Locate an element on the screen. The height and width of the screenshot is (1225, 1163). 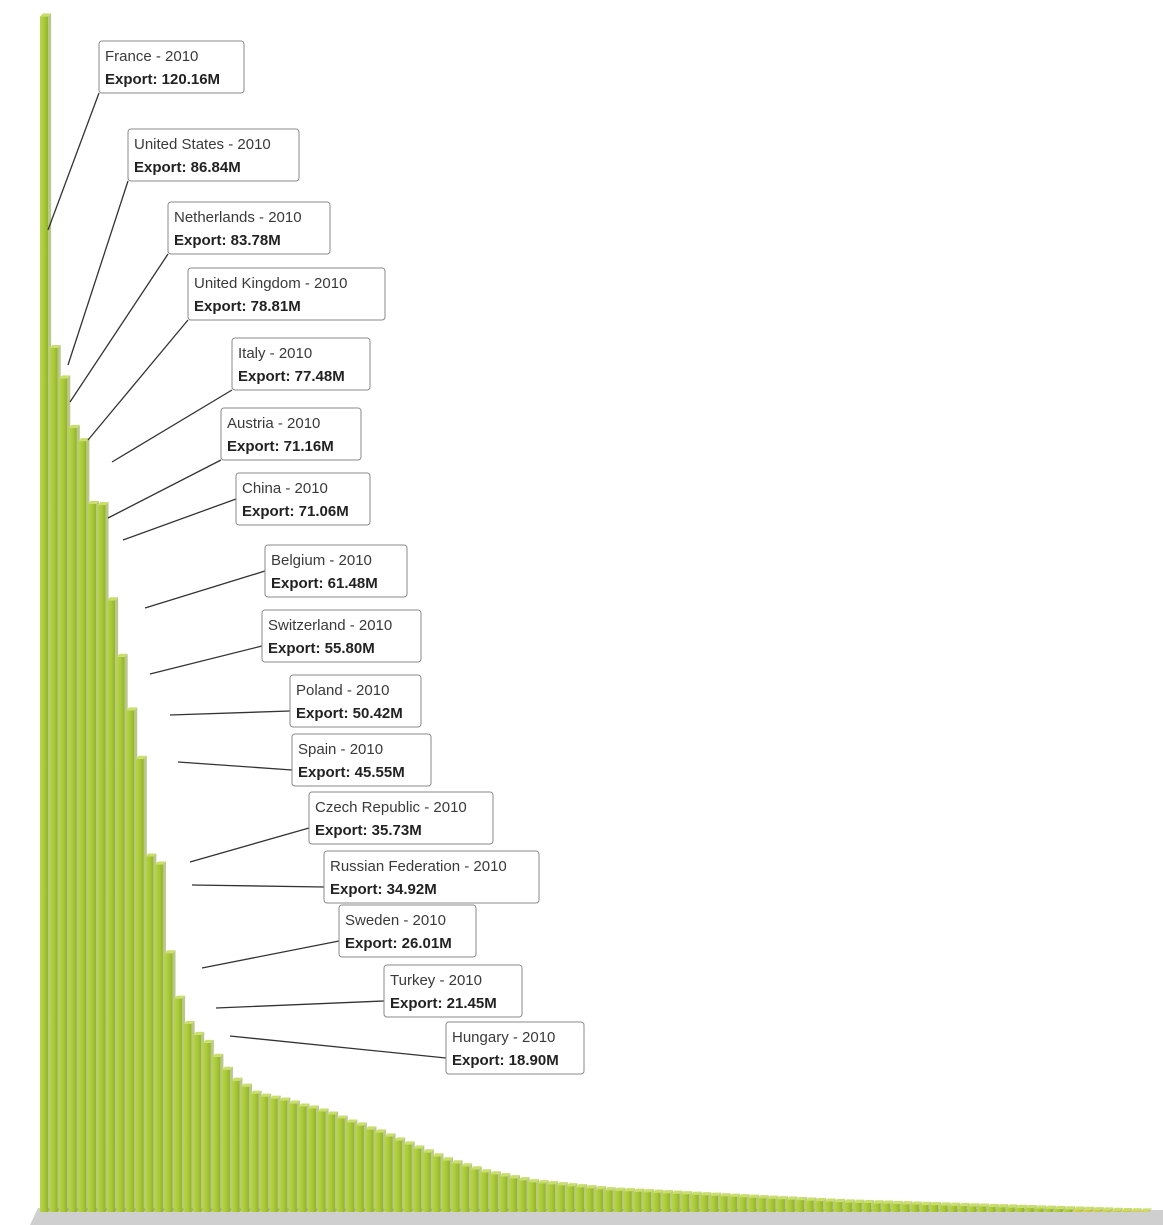
data-label: Spain - 2010 Export: 45.55M is located at coordinates (361, 760).